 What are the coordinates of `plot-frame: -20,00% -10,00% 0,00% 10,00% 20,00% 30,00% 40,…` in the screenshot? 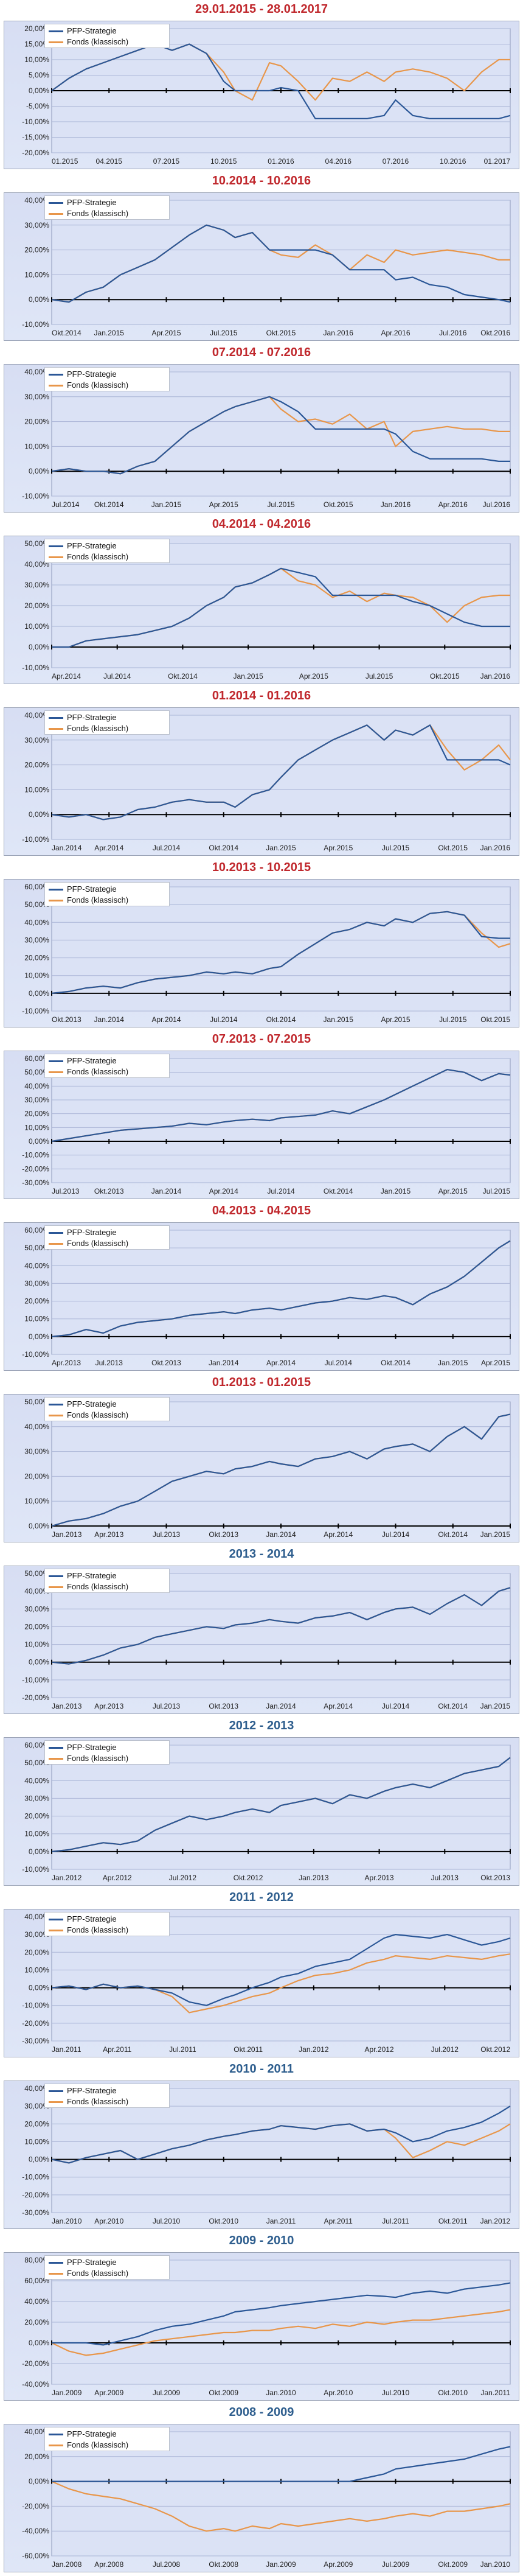 It's located at (261, 1640).